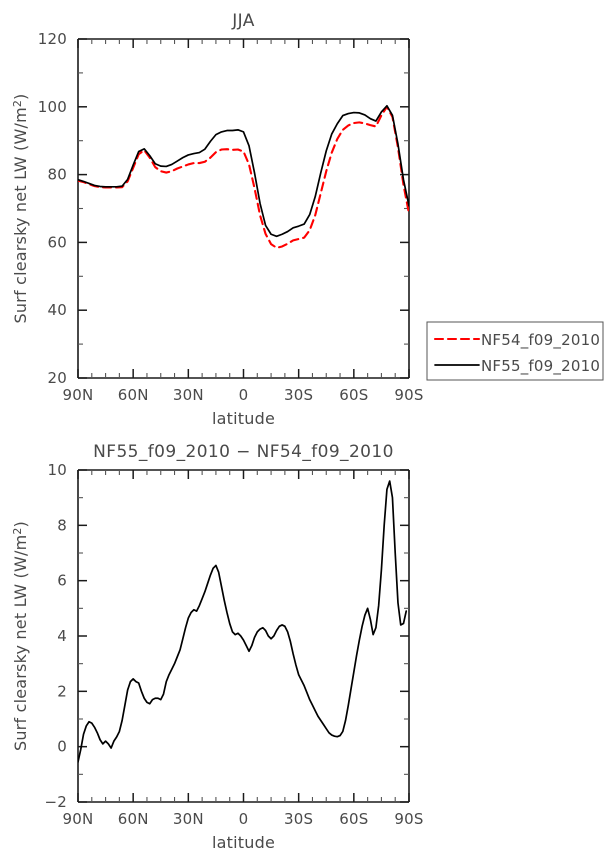 The width and height of the screenshot is (608, 862). What do you see at coordinates (62, 747) in the screenshot?
I see `y-tick-label: 0` at bounding box center [62, 747].